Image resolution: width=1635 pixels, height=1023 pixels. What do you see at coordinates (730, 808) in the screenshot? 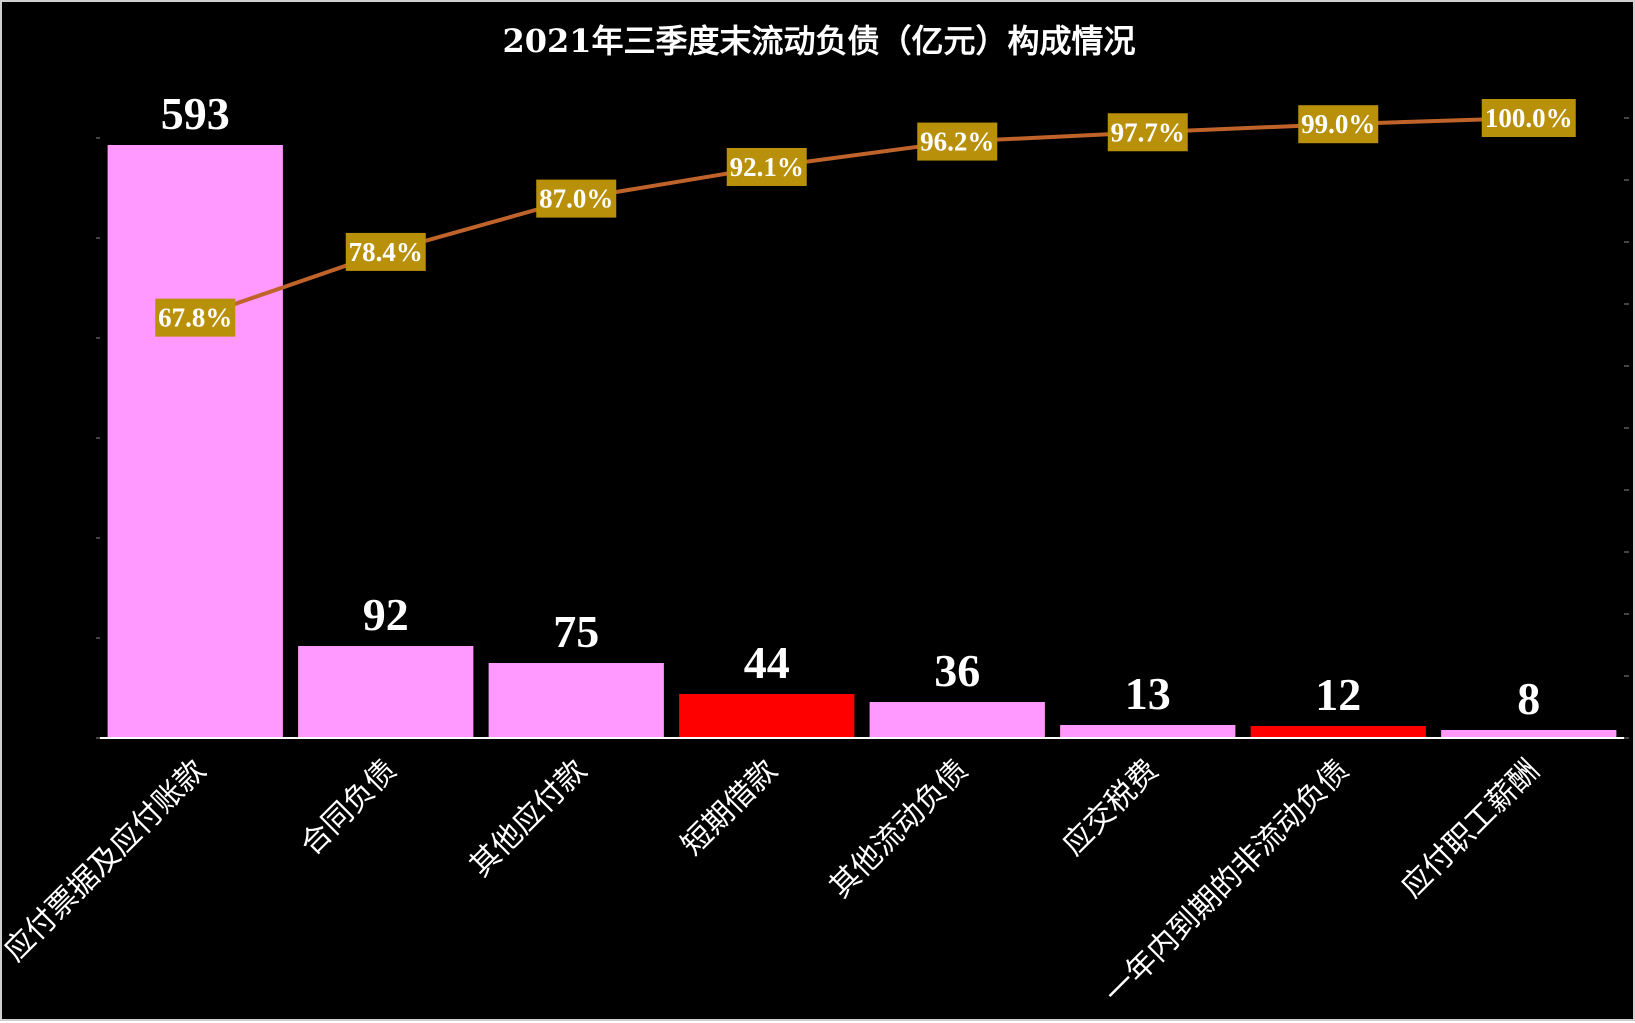
I see `category-label: 短期借款` at bounding box center [730, 808].